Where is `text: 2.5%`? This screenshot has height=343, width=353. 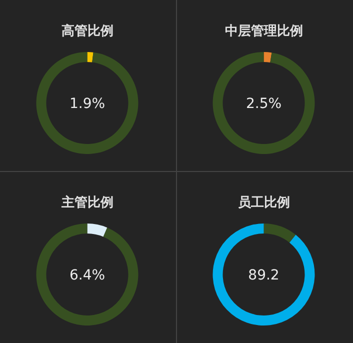
text: 2.5% is located at coordinates (264, 104).